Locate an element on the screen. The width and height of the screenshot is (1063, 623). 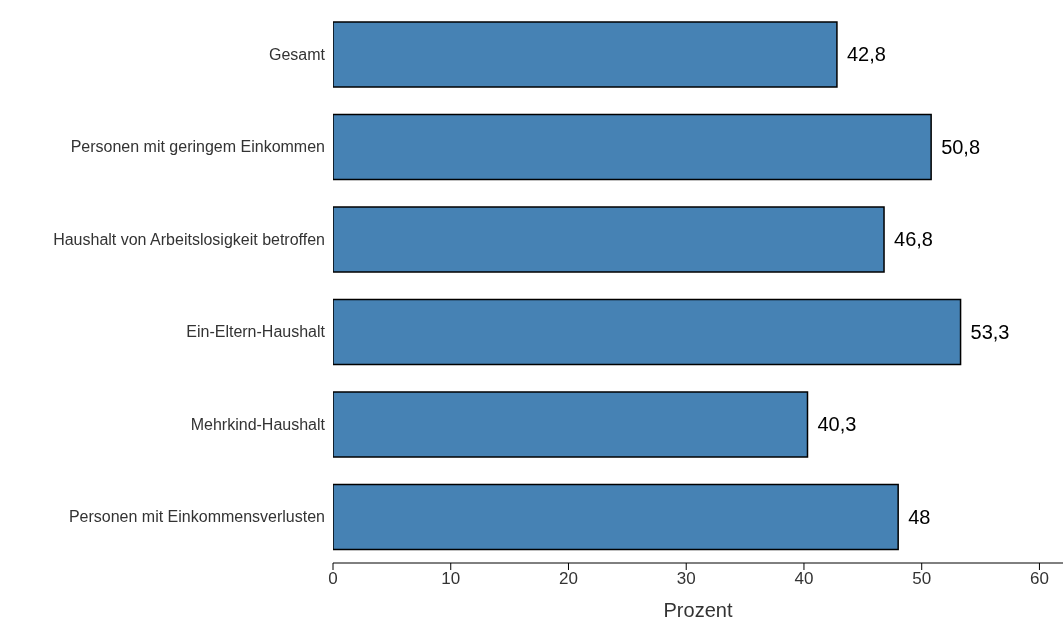
data-label: 53,3 is located at coordinates (990, 331).